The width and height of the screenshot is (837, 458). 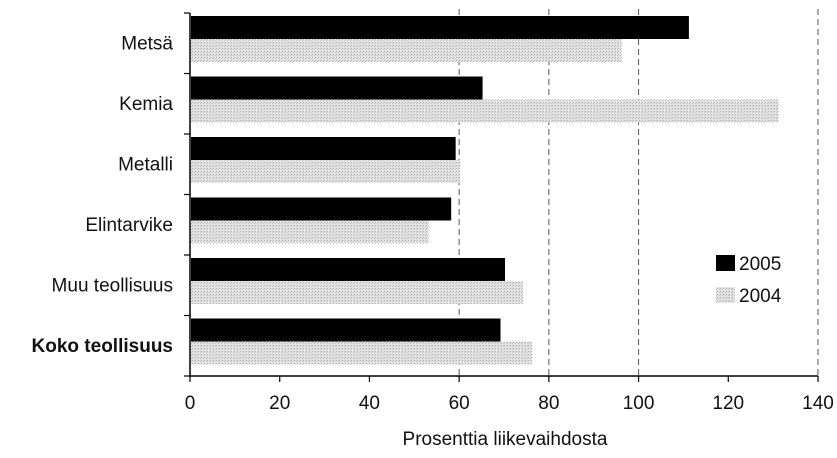 What do you see at coordinates (310, 232) in the screenshot?
I see `bar-2004-elintarvike` at bounding box center [310, 232].